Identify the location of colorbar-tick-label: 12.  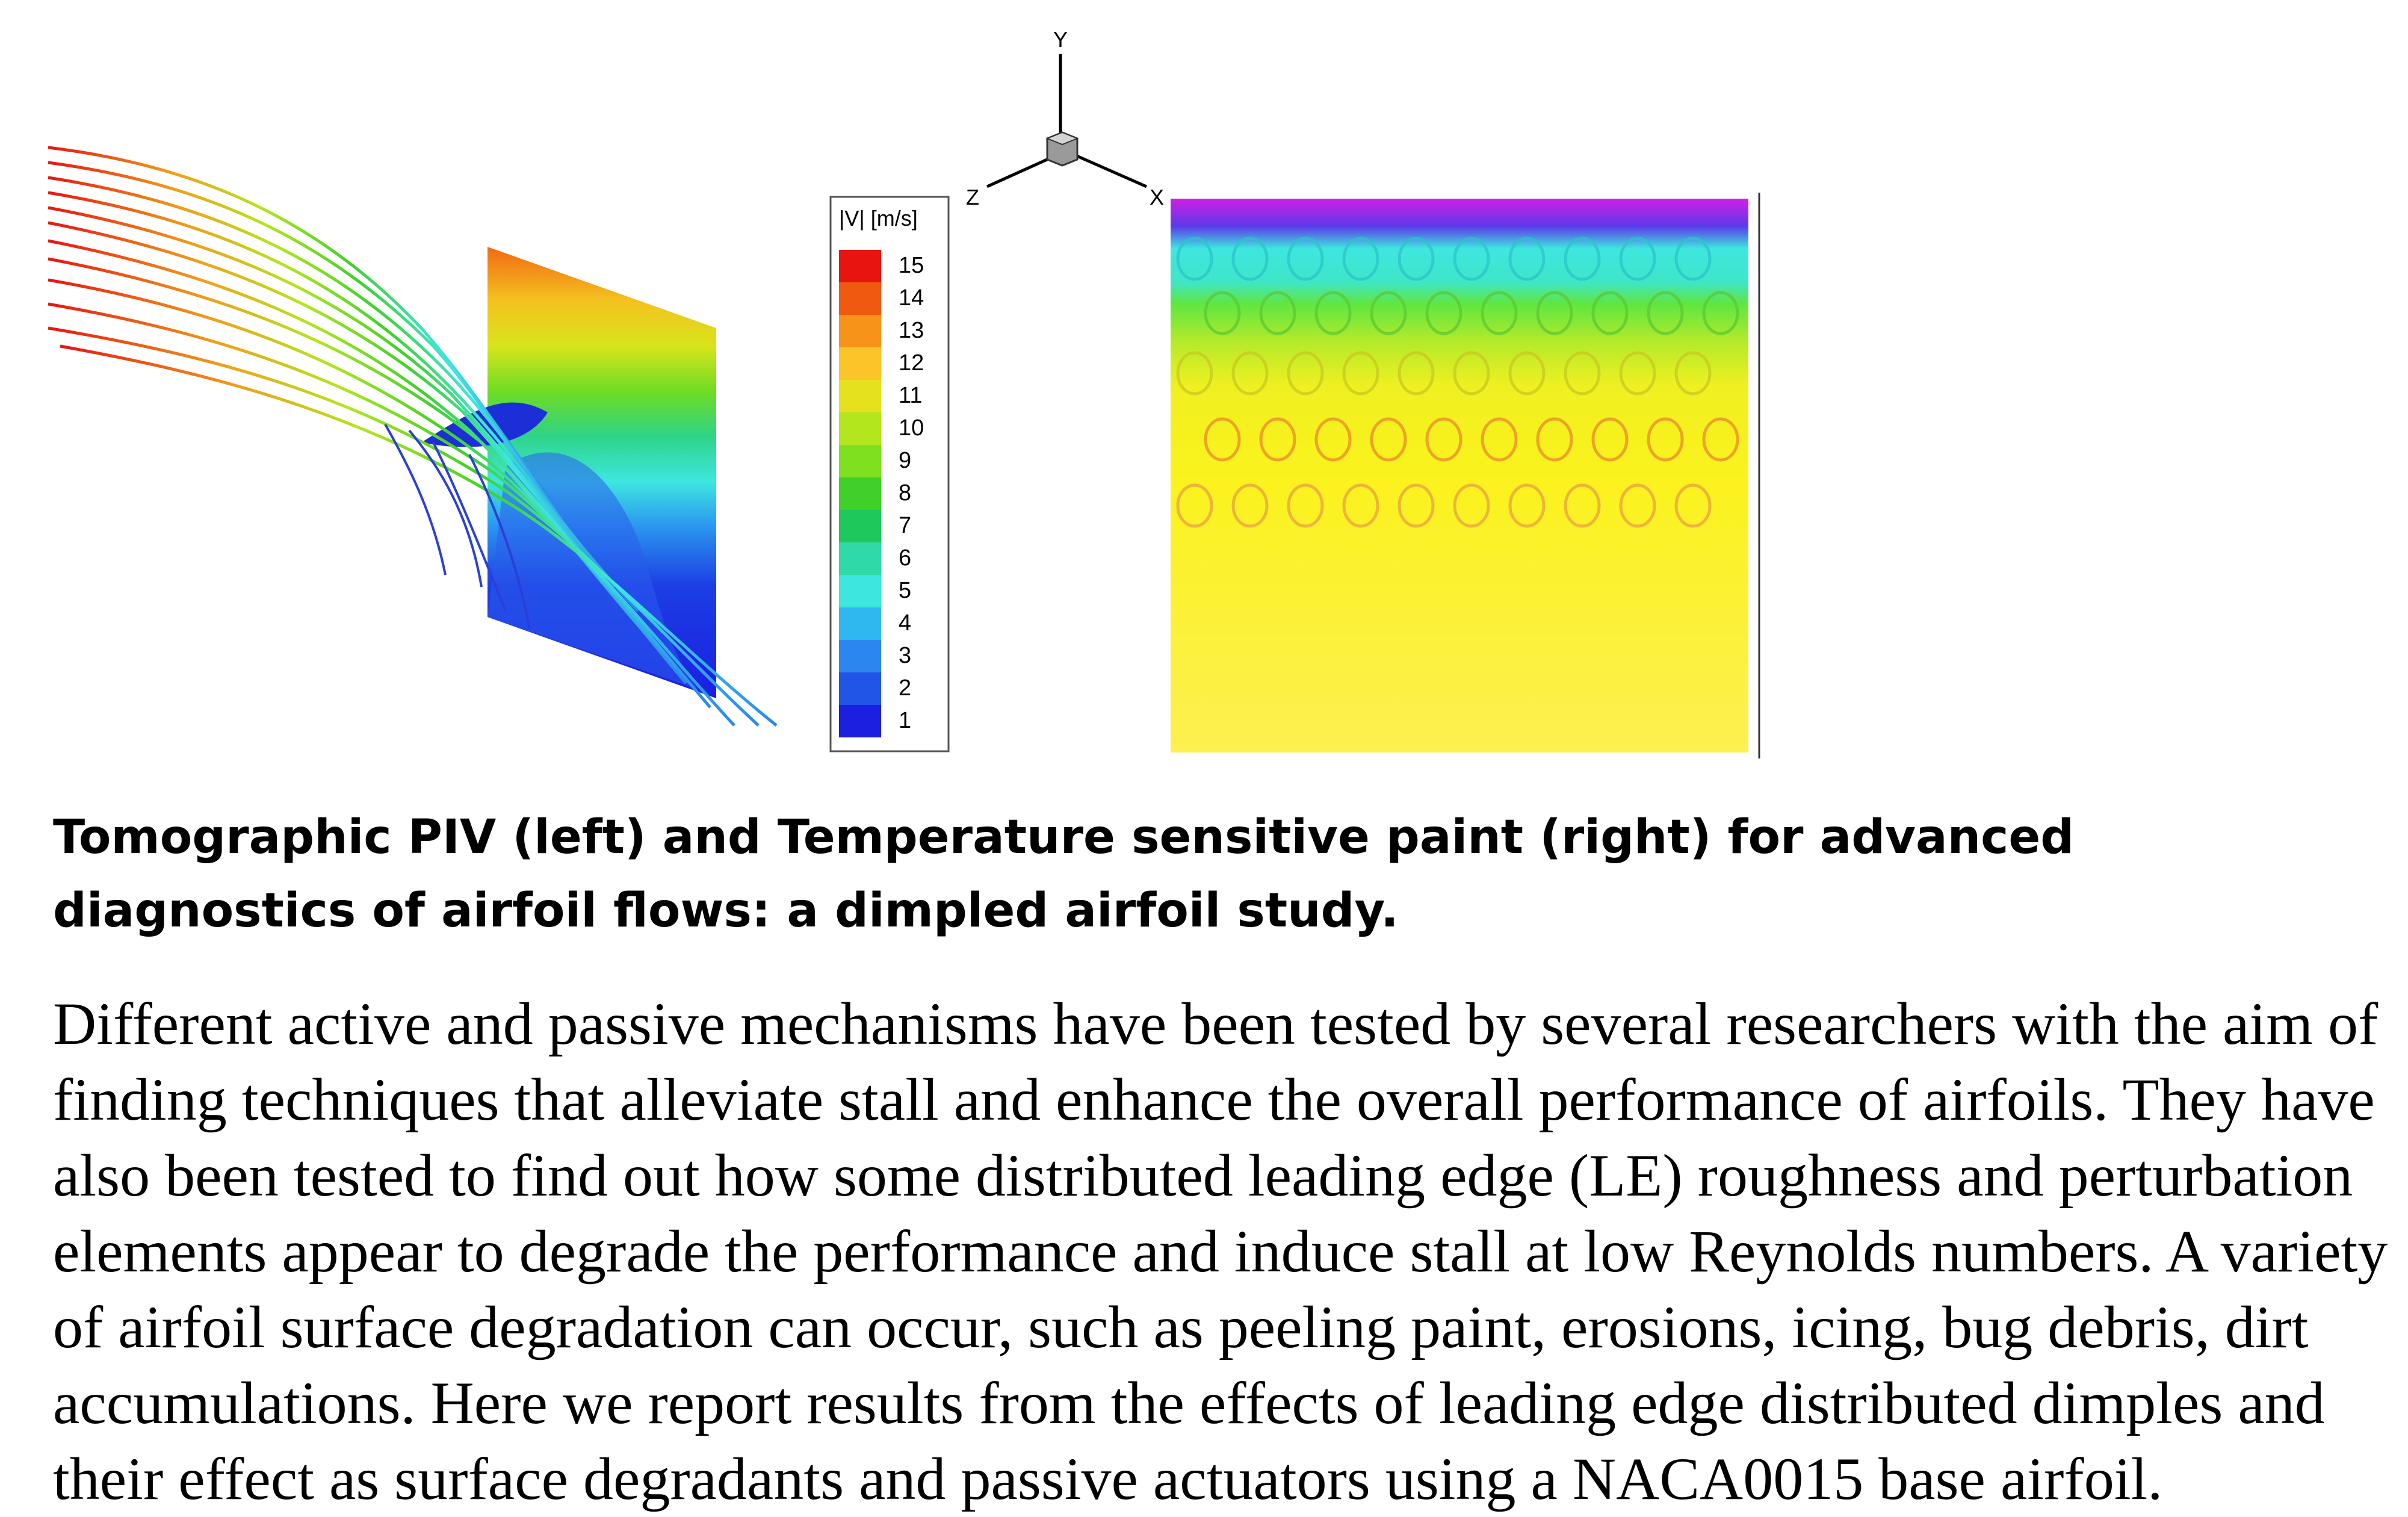
(911, 363).